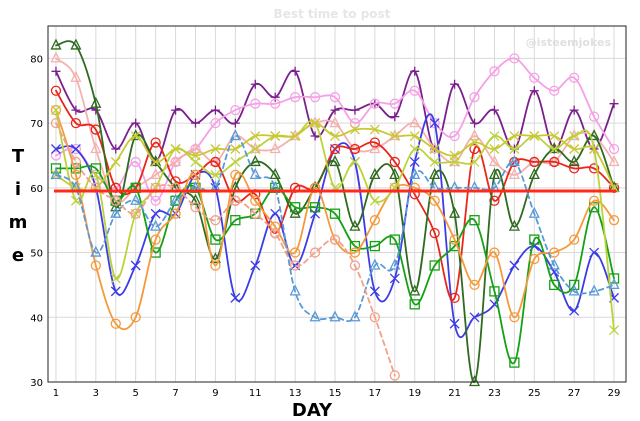 This screenshot has height=421, width=640. What do you see at coordinates (414, 393) in the screenshot?
I see `x-tick-label: 19` at bounding box center [414, 393].